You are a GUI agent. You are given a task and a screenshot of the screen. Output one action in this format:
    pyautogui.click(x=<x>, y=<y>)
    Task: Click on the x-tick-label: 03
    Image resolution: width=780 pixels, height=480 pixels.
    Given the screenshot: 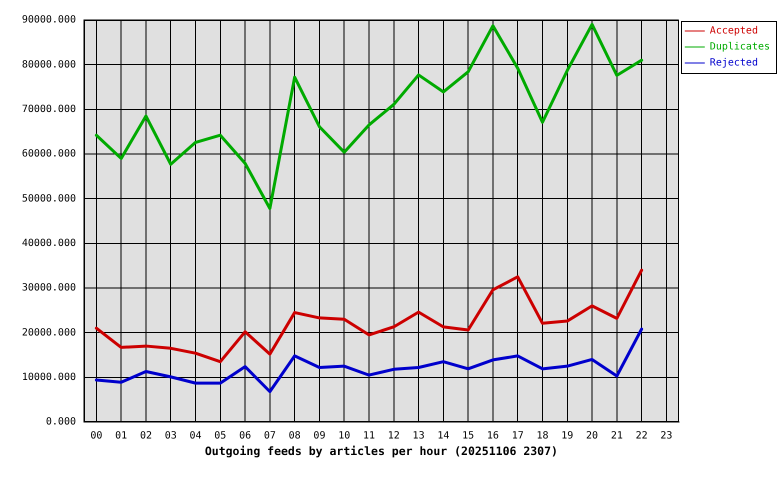 What is the action you would take?
    pyautogui.click(x=170, y=436)
    